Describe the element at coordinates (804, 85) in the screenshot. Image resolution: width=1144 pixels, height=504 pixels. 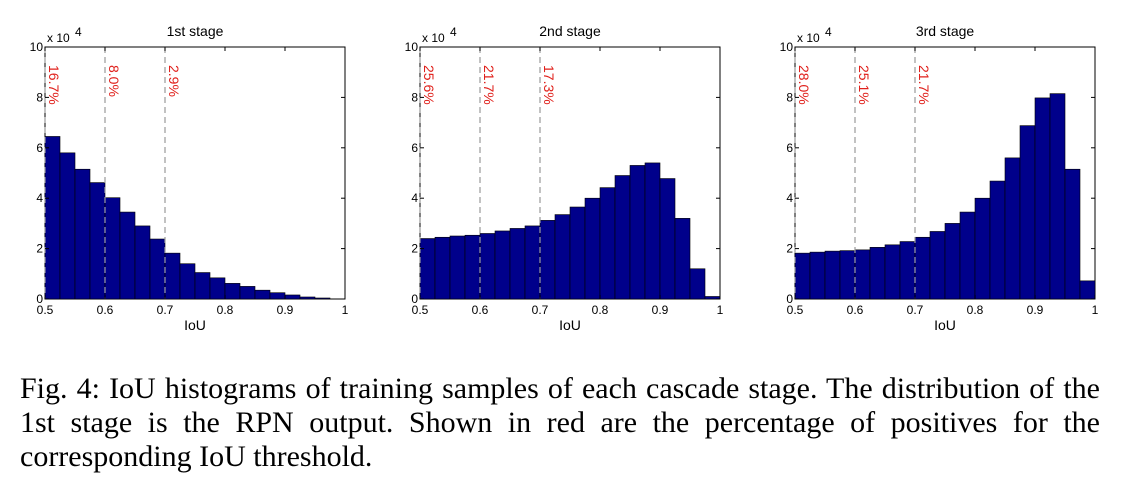
I see `threshold-percentage: 28.0%` at that location.